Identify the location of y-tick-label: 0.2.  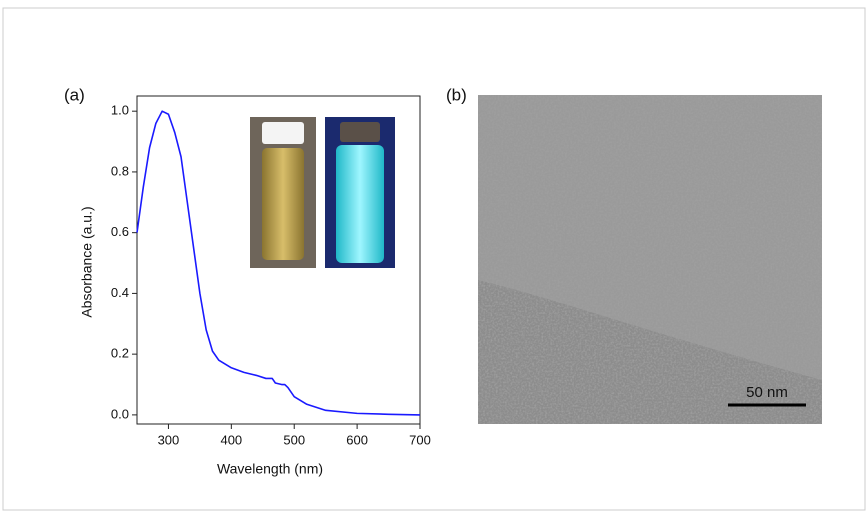
(120, 353).